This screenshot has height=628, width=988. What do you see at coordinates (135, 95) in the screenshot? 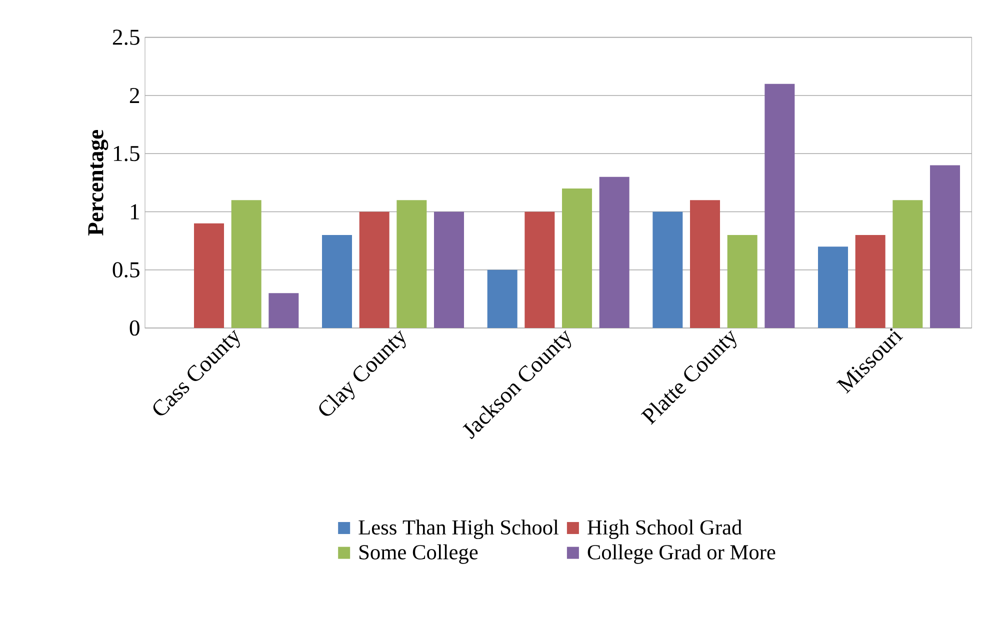
I see `y-tick-label: 2` at bounding box center [135, 95].